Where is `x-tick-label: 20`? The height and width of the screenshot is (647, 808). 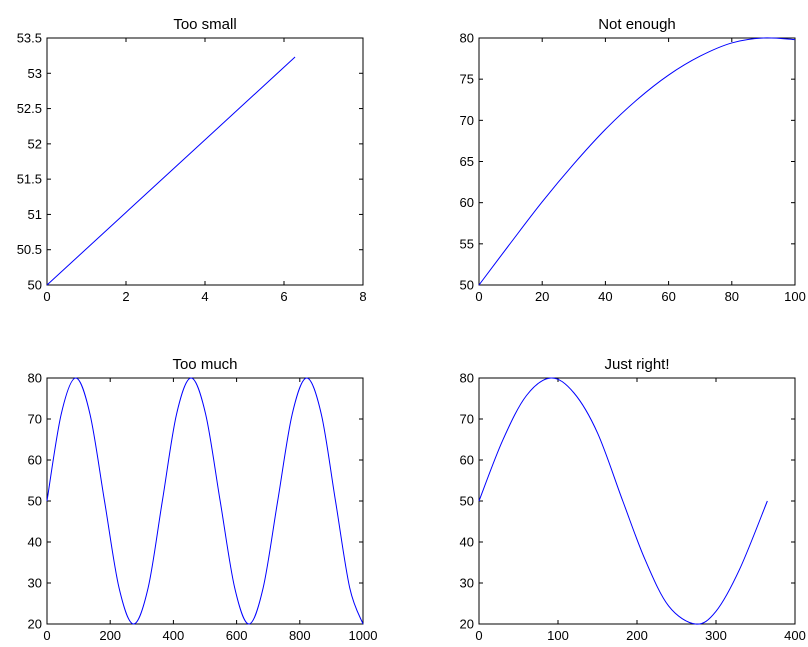
x-tick-label: 20 is located at coordinates (542, 296).